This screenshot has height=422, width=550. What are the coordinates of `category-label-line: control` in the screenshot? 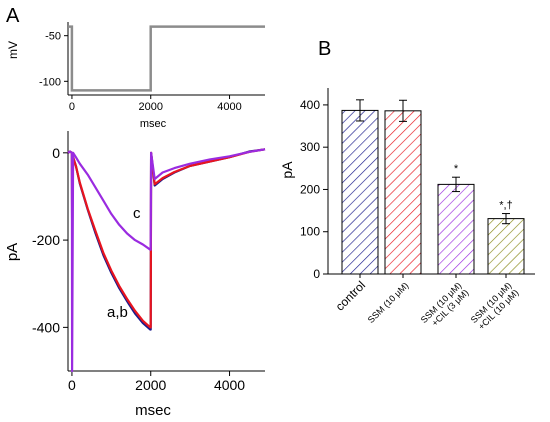 It's located at (350, 295).